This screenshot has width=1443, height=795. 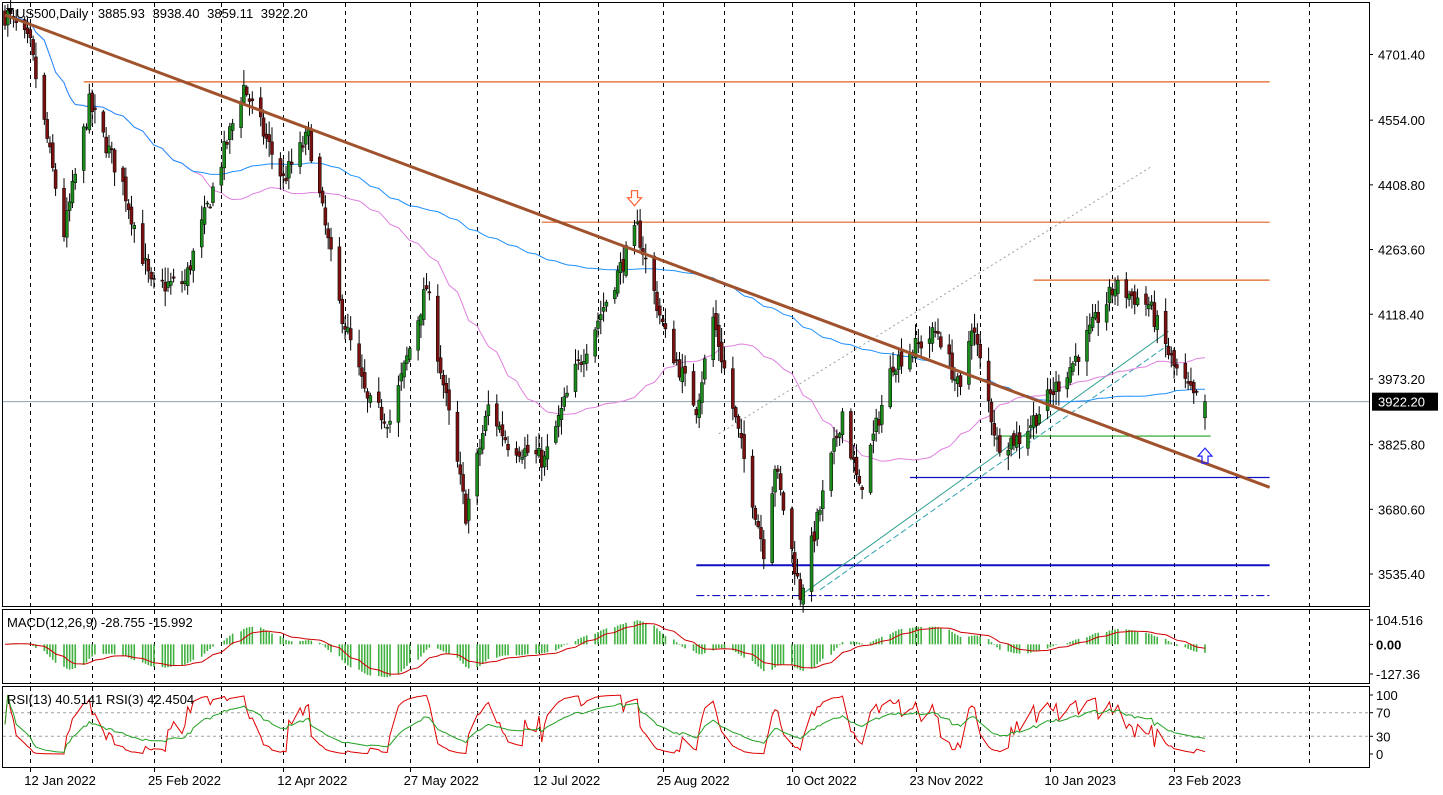 I want to click on rsi-panel, so click(x=686, y=727).